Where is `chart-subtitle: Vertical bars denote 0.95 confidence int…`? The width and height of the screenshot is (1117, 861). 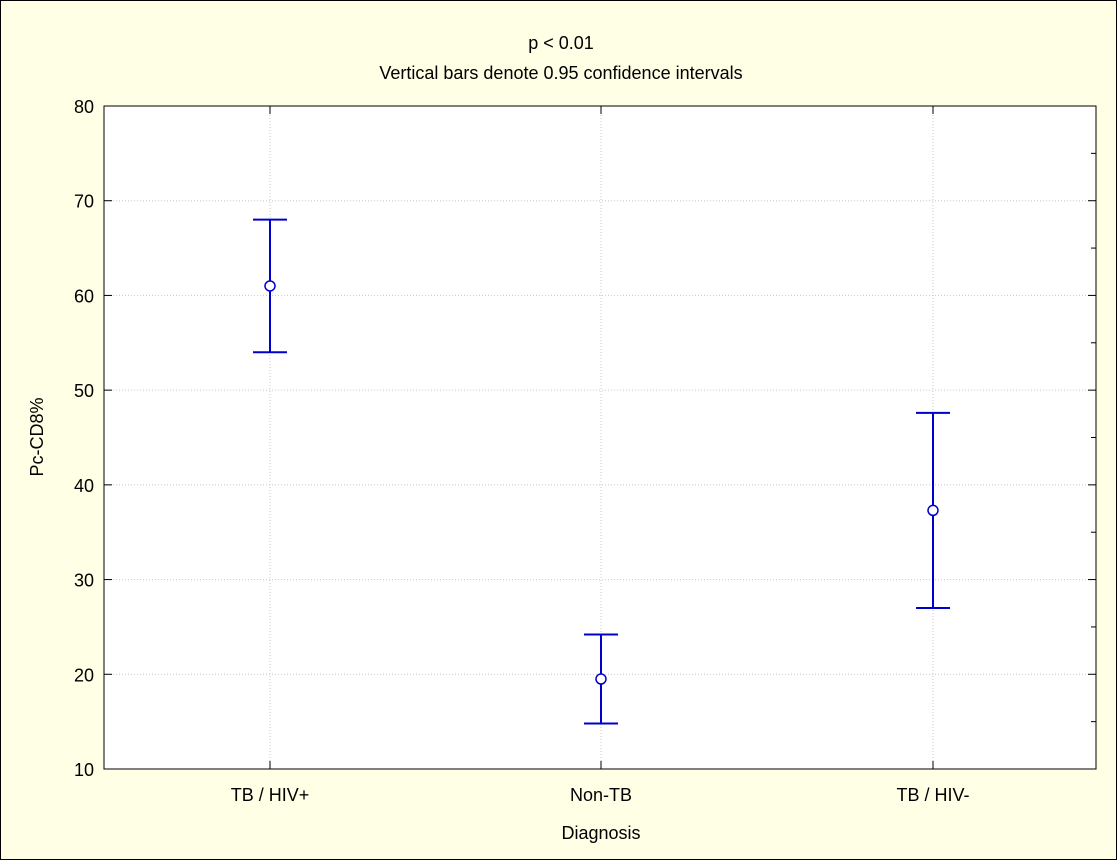 chart-subtitle: Vertical bars denote 0.95 confidence int… is located at coordinates (560, 73).